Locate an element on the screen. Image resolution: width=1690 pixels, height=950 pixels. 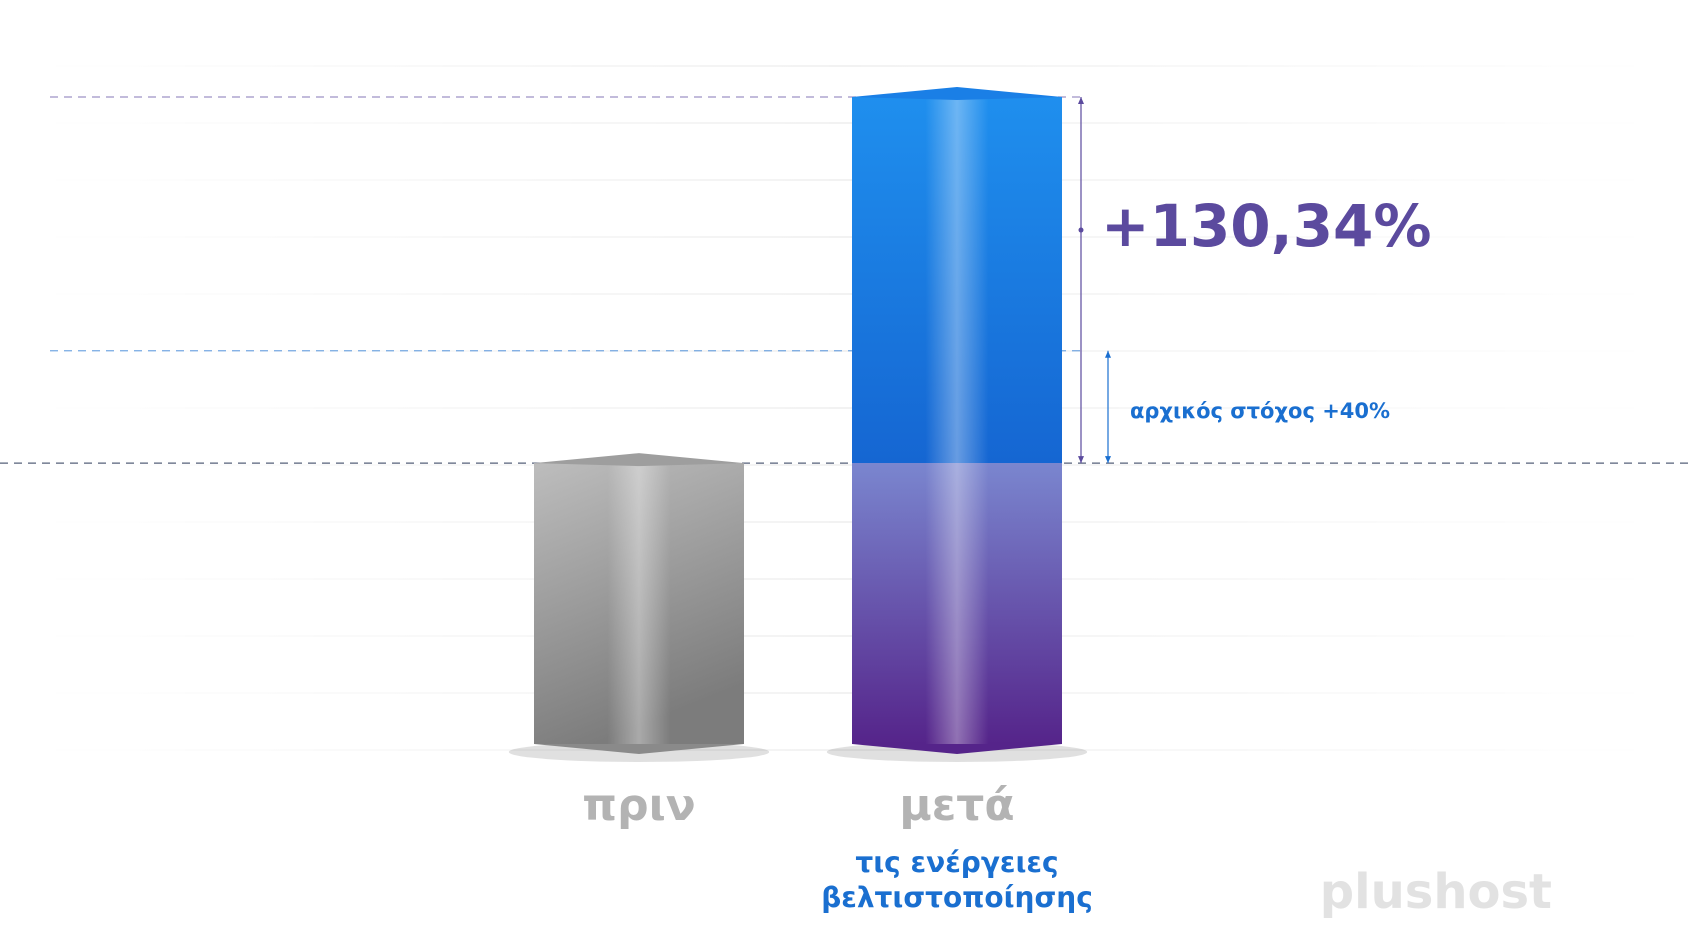
category-sublabel: τις ενέργειες is located at coordinates (956, 862).